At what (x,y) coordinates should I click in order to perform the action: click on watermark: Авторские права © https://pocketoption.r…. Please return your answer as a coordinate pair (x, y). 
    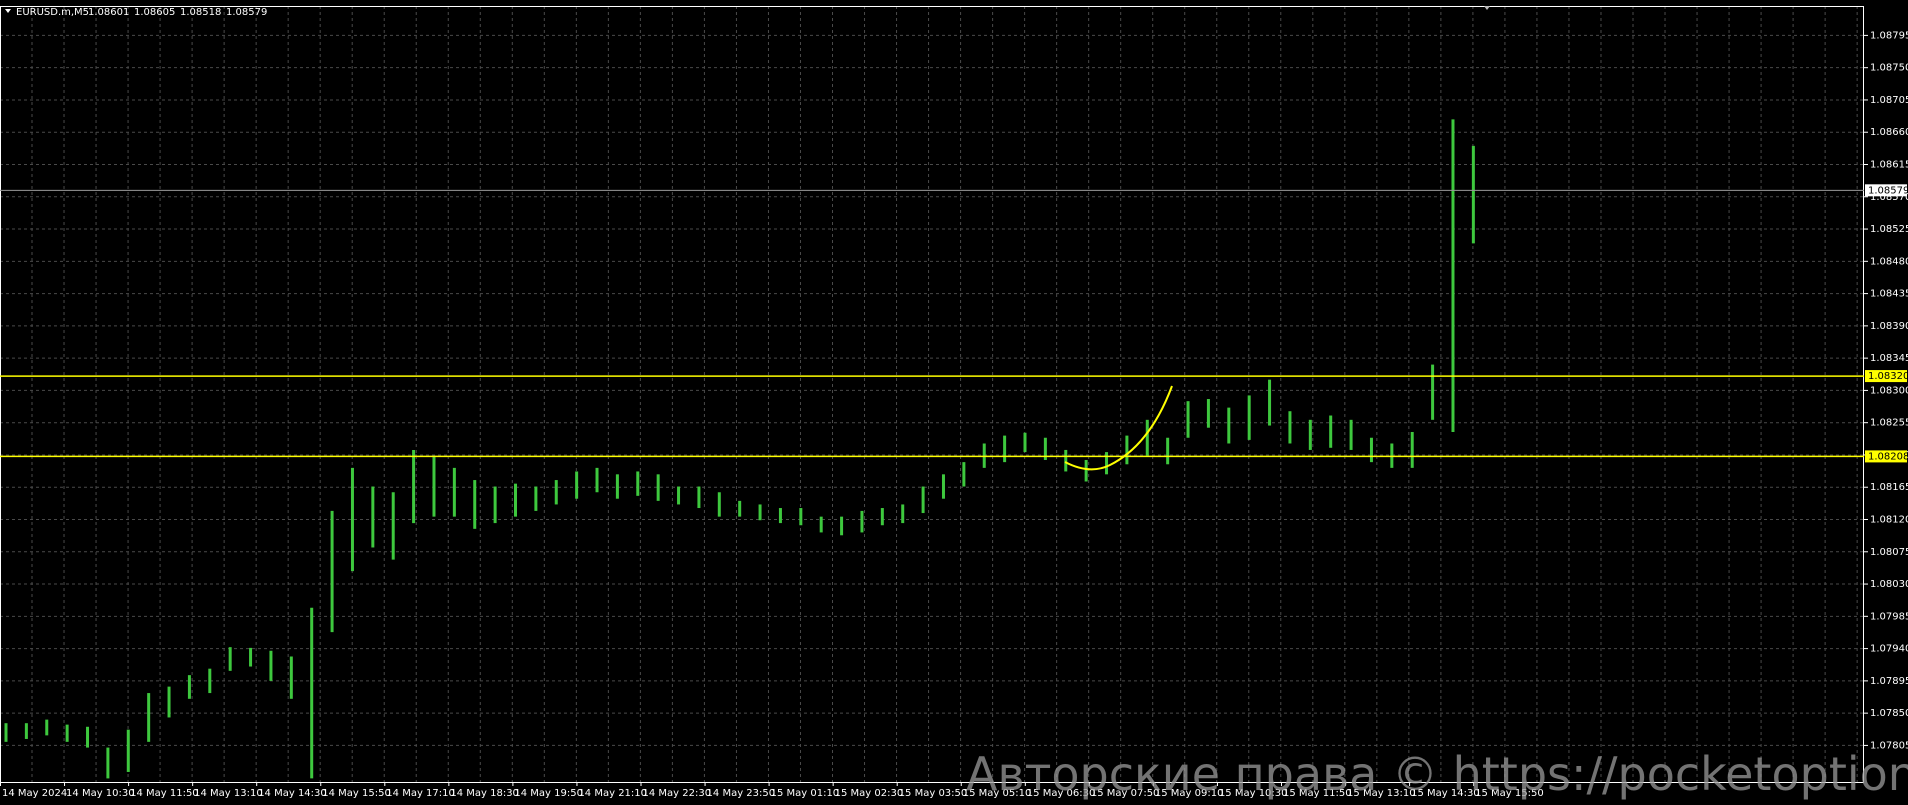
    Looking at the image, I should click on (1437, 774).